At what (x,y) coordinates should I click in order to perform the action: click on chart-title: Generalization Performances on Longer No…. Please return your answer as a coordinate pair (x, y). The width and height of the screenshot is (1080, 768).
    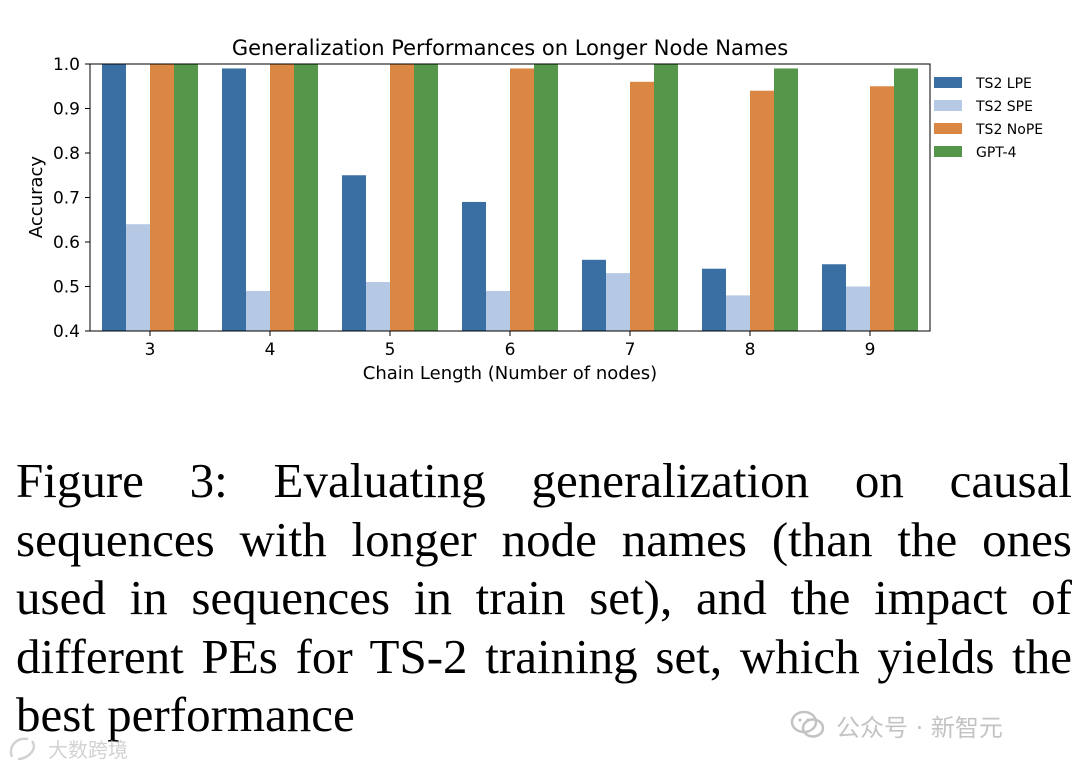
    Looking at the image, I should click on (510, 48).